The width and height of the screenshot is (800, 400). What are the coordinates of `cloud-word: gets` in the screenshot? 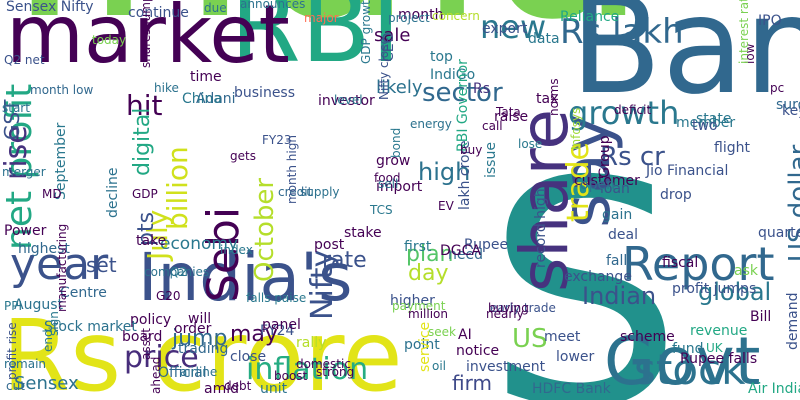 It's located at (243, 155).